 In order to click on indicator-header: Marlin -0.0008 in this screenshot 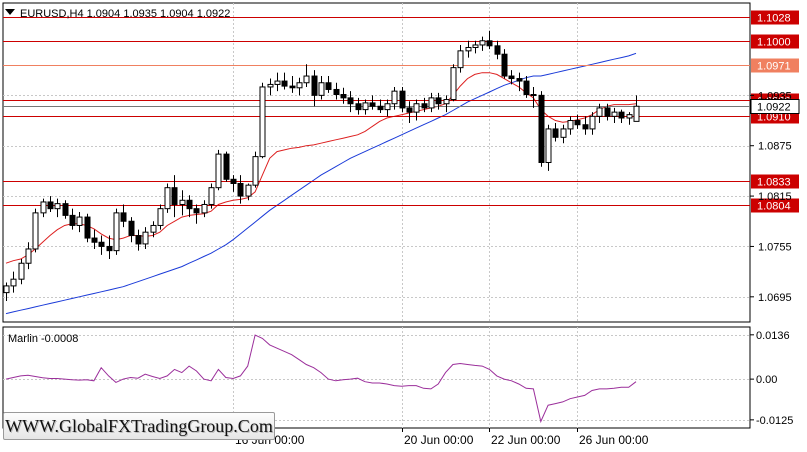, I will do `click(43, 339)`.